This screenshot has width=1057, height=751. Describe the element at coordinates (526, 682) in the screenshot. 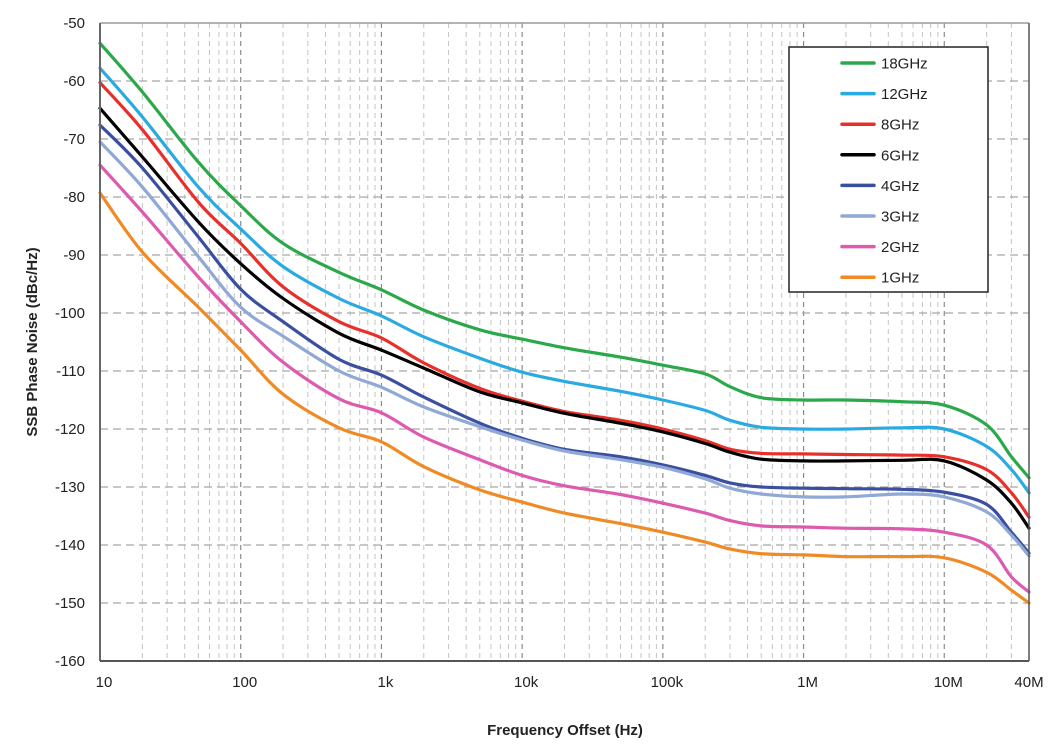

I see `x-tick-label: 10k` at that location.